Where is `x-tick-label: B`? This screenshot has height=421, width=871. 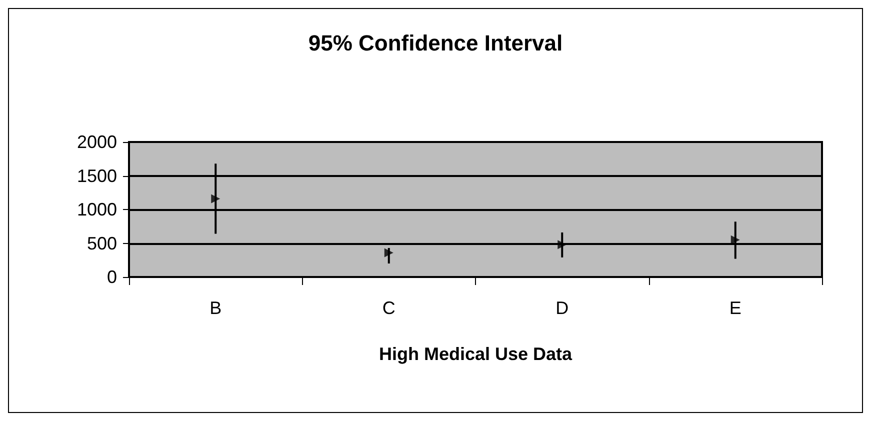 x-tick-label: B is located at coordinates (216, 308).